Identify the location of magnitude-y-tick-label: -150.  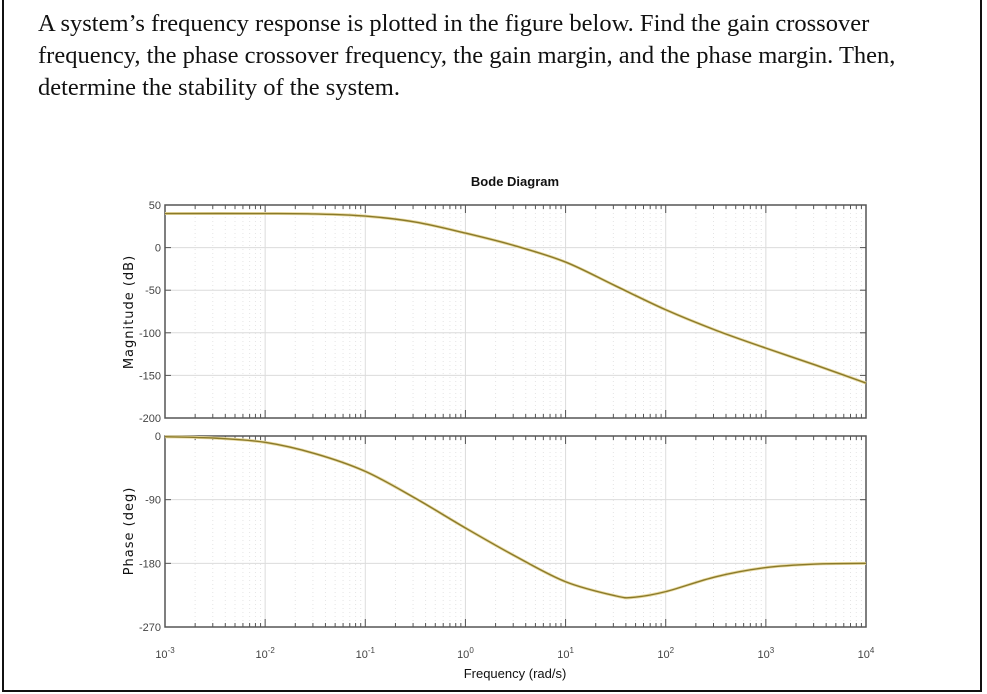
(150, 376).